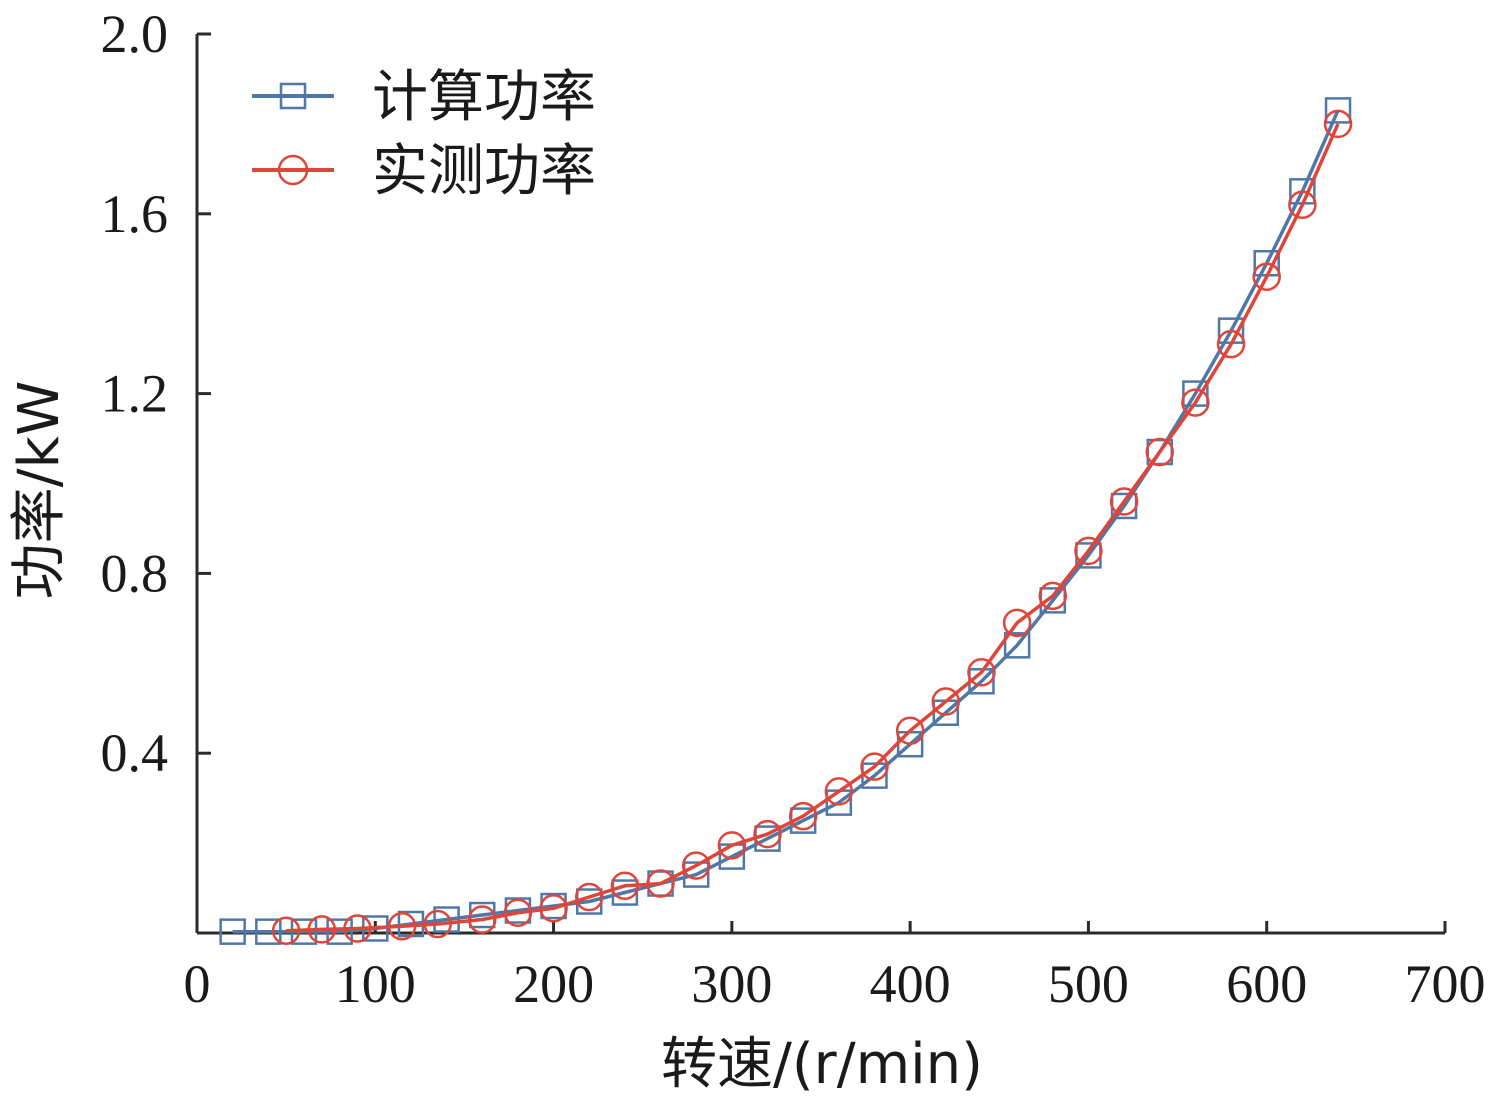  I want to click on y-ticks: 0.4 0.8 1.2 1.6 2.0, so click(156, 393).